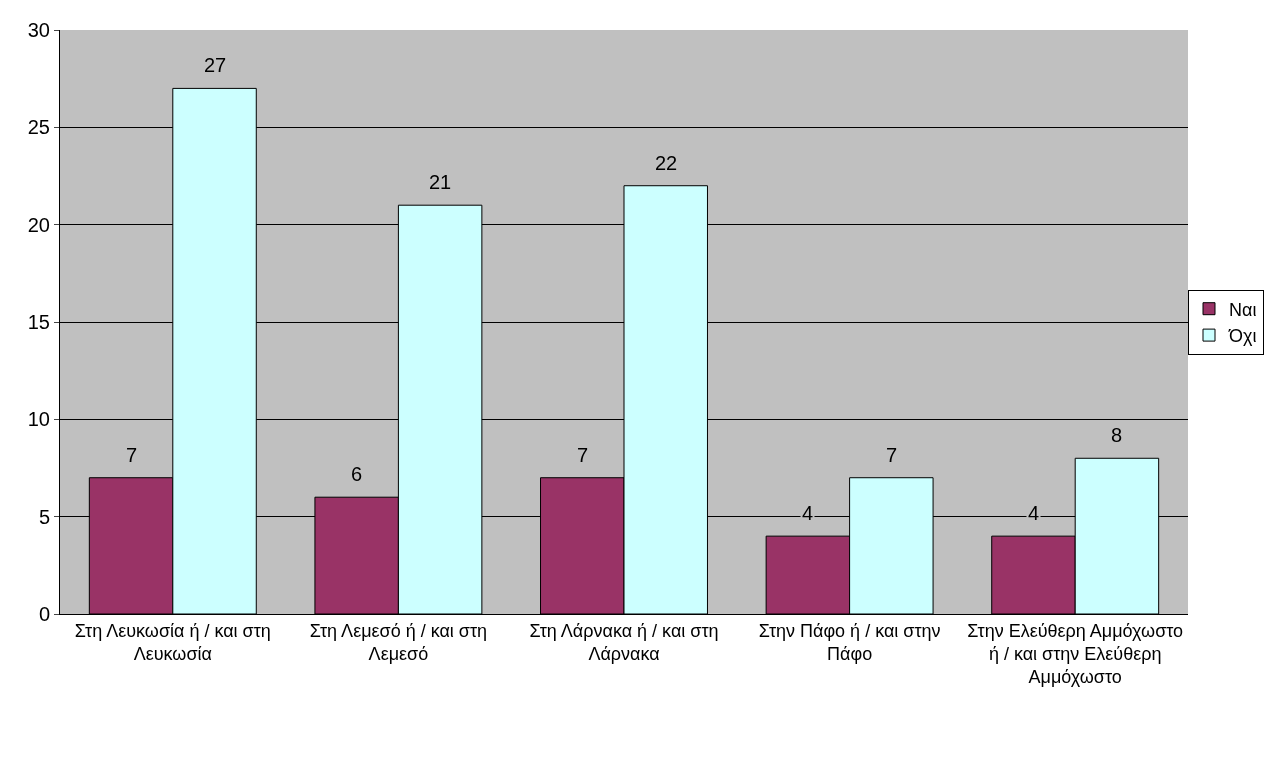 This screenshot has height=764, width=1276. What do you see at coordinates (398, 642) in the screenshot?
I see `x-tick-label: Στη Λεμεσό ή / και στη Λεμεσό` at bounding box center [398, 642].